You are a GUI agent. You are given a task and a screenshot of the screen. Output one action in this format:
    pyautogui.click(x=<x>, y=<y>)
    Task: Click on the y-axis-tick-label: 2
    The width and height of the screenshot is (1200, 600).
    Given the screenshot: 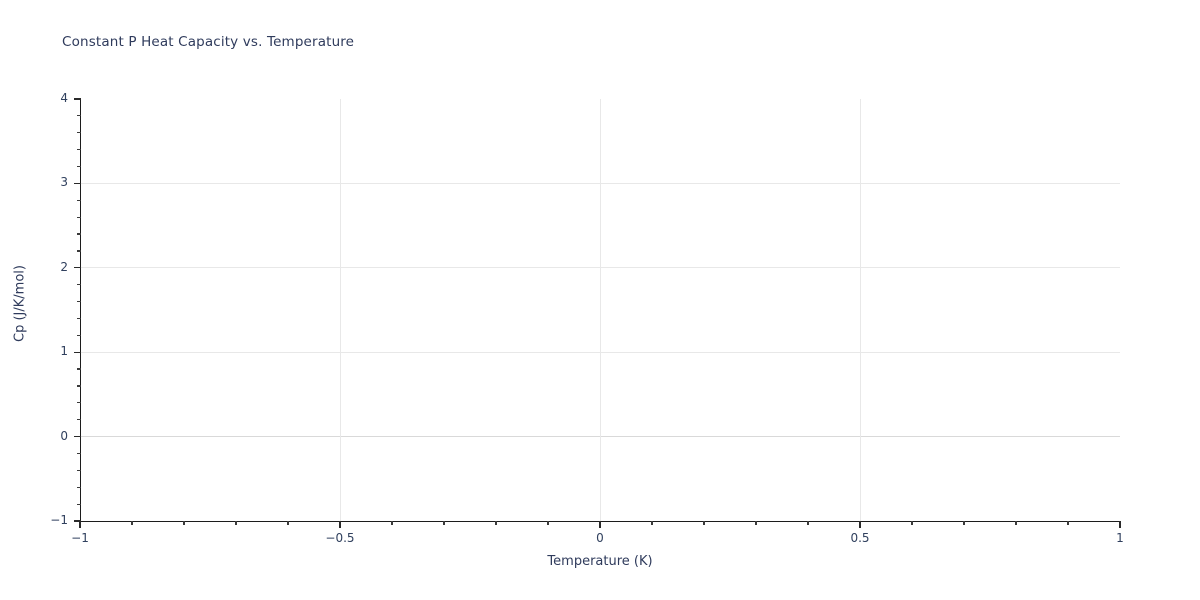 What is the action you would take?
    pyautogui.click(x=64, y=266)
    